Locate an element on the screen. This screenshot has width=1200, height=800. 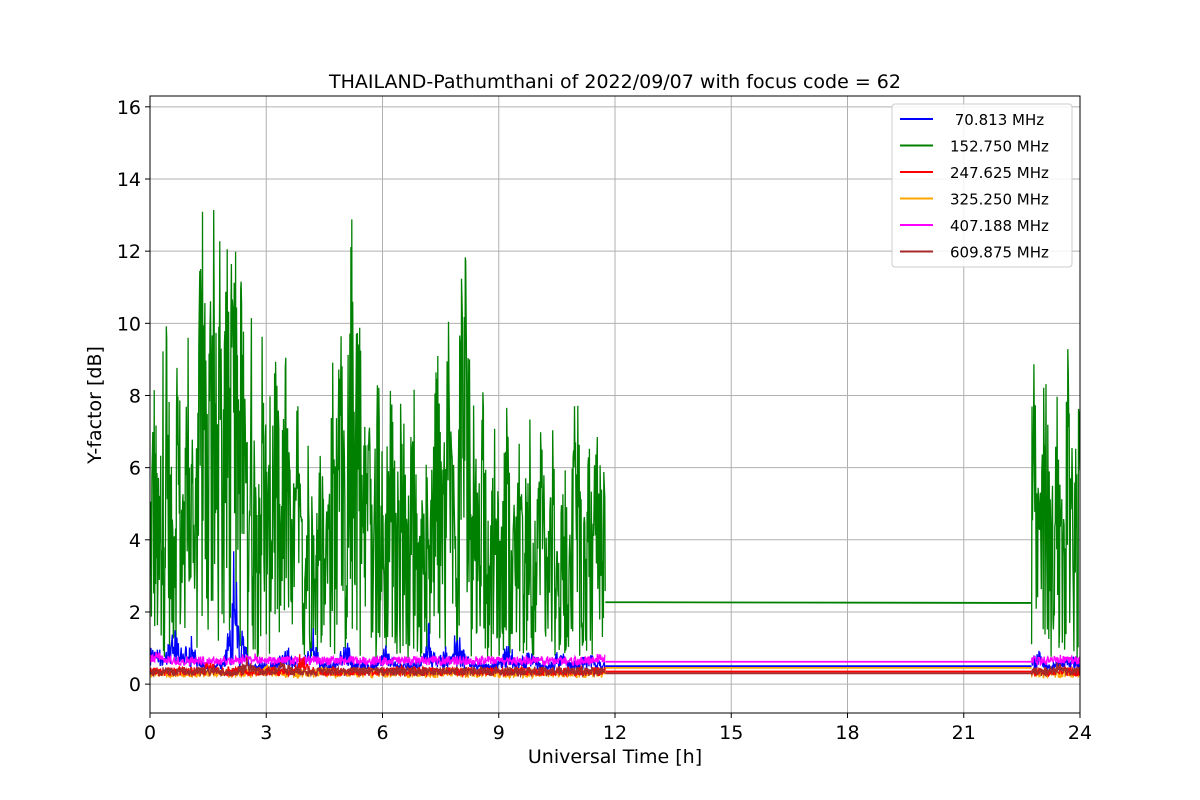
x-tick-label: 12 is located at coordinates (615, 733).